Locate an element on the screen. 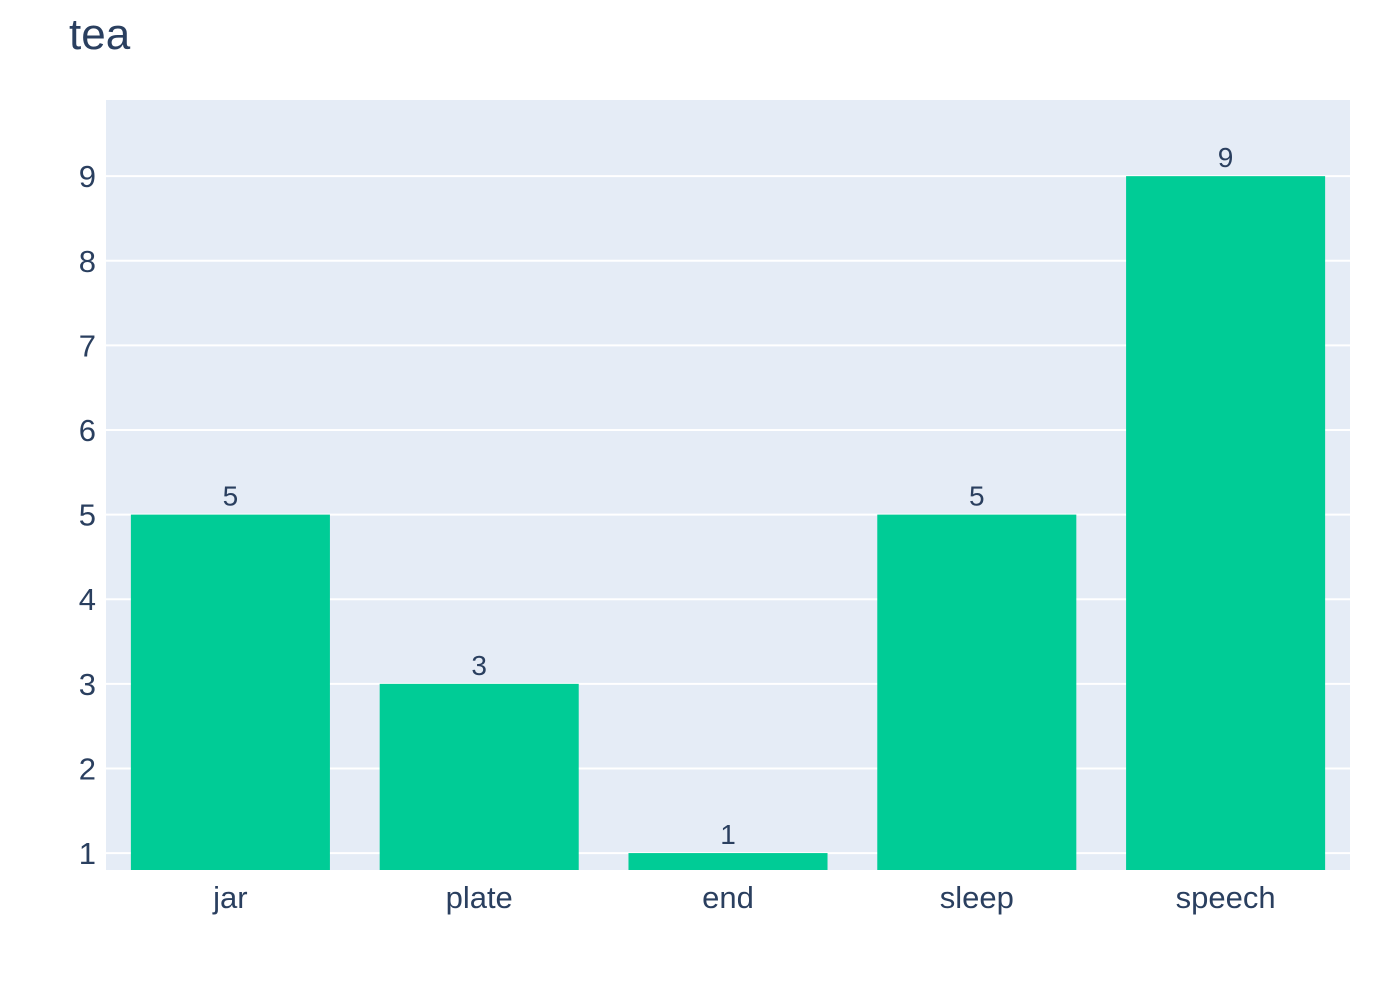 This screenshot has width=1400, height=1000. y-tick-label: 2 is located at coordinates (87, 768).